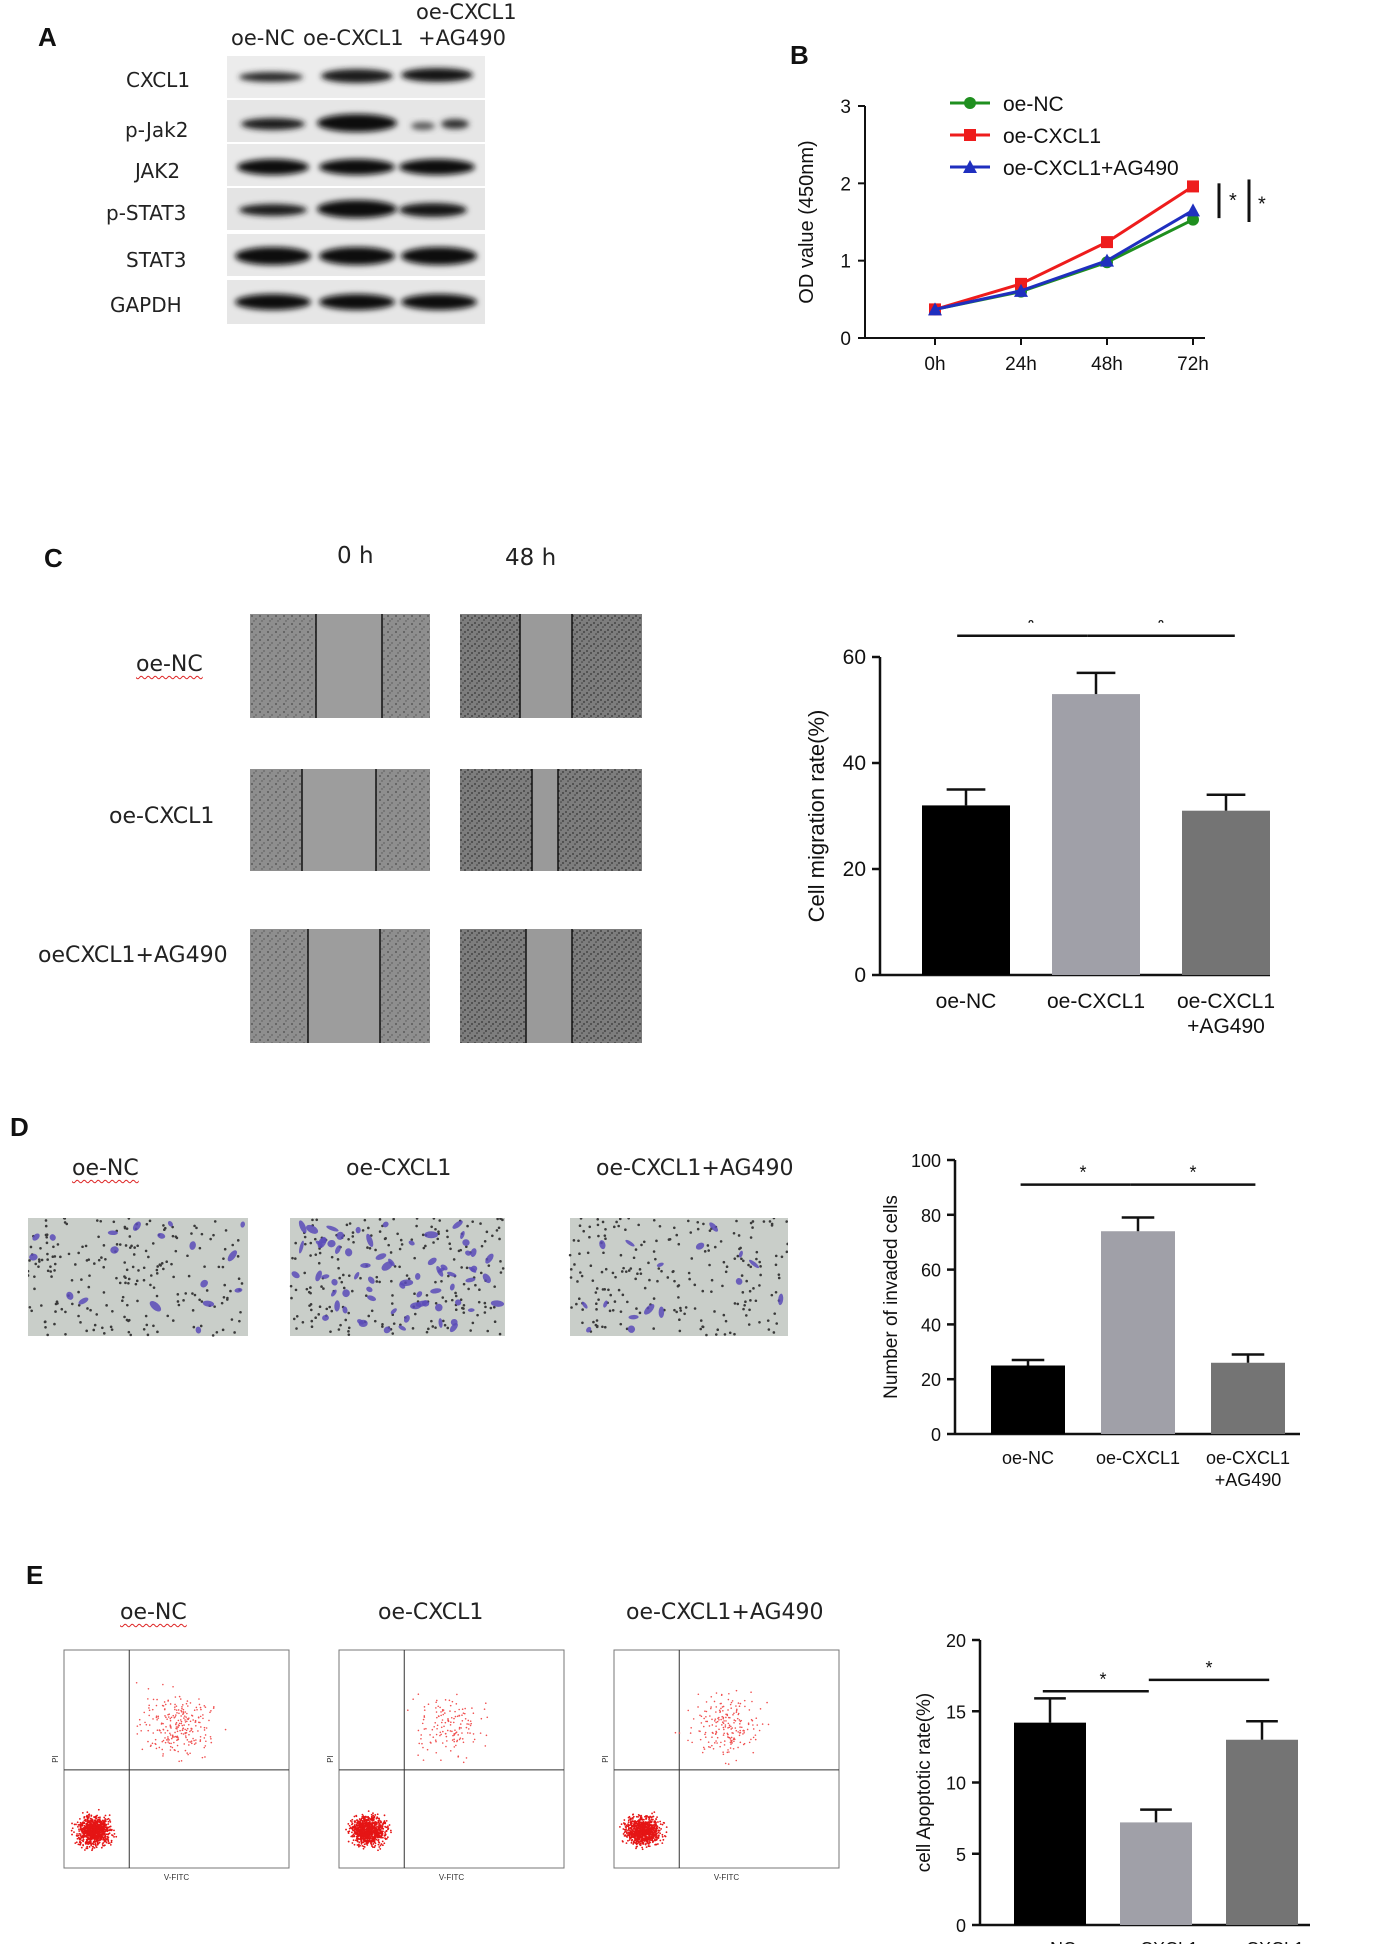 Image resolution: width=1376 pixels, height=1944 pixels. I want to click on y-tick-label: 0, so click(936, 1435).